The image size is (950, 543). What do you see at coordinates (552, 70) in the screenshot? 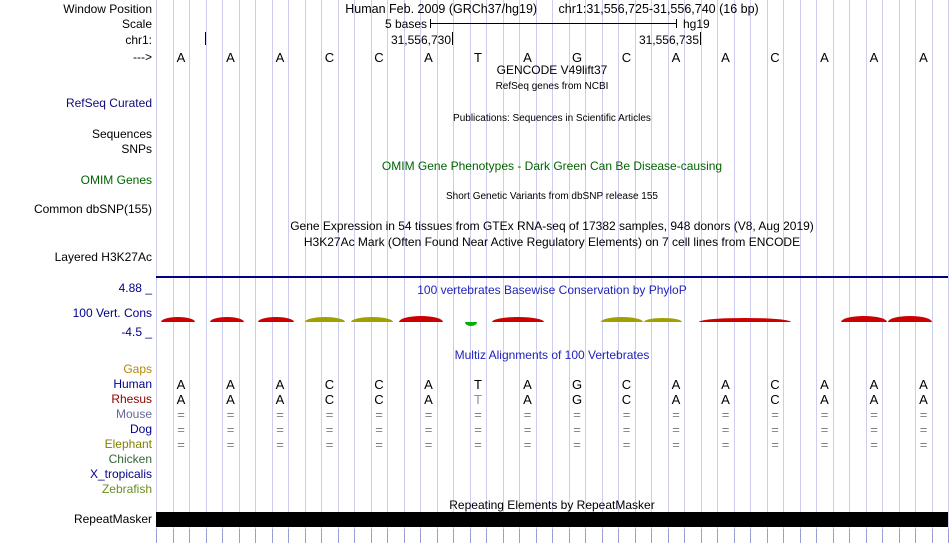
I see `track-title-gencode: GENCODE V49lift37` at bounding box center [552, 70].